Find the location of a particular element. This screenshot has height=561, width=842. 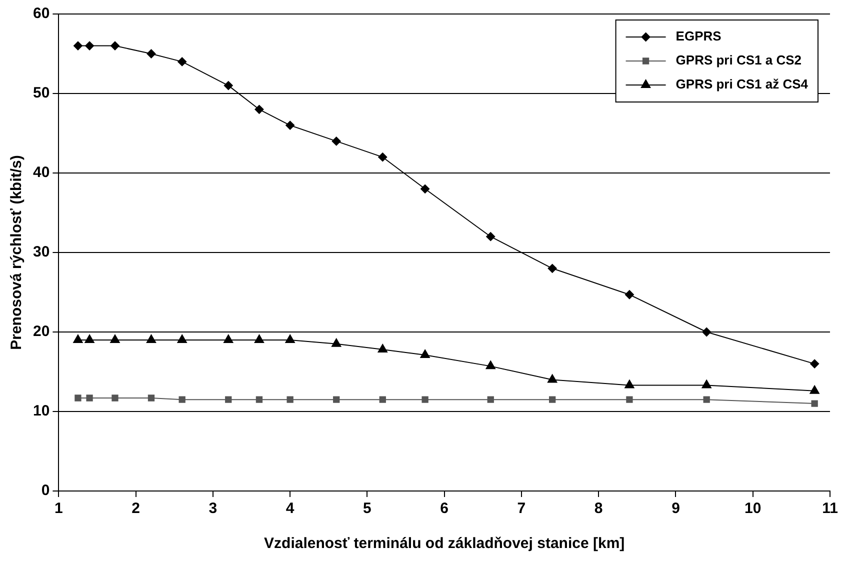

x-tick-label: 2 is located at coordinates (136, 509).